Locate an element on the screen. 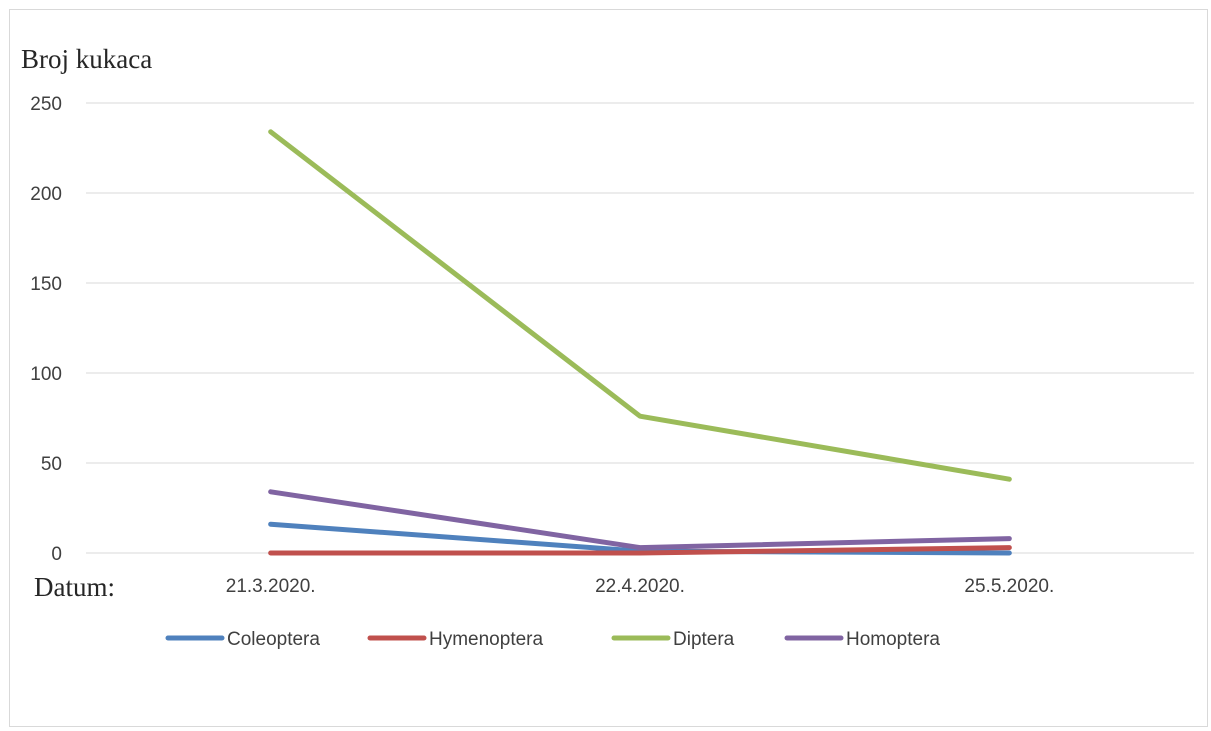 Image resolution: width=1211 pixels, height=731 pixels. series-line-homoptera is located at coordinates (640, 520).